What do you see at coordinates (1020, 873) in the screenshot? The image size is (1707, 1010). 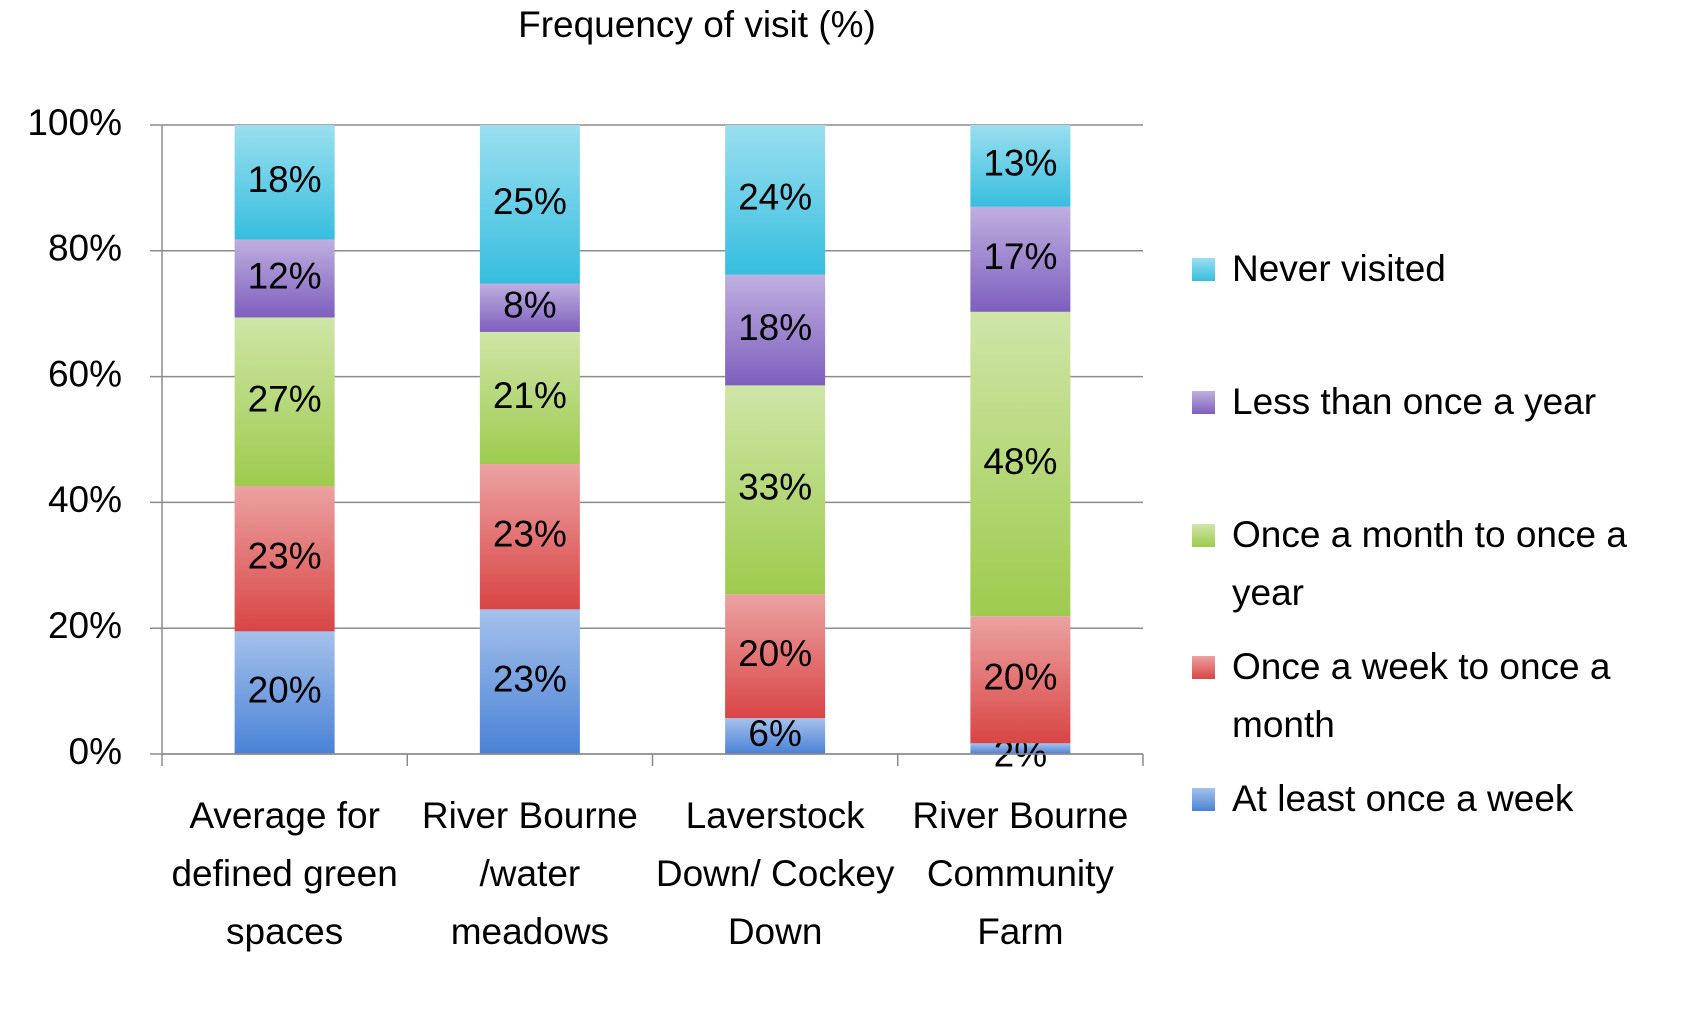 I see `x-tick-label: River Bourne Community Farm` at bounding box center [1020, 873].